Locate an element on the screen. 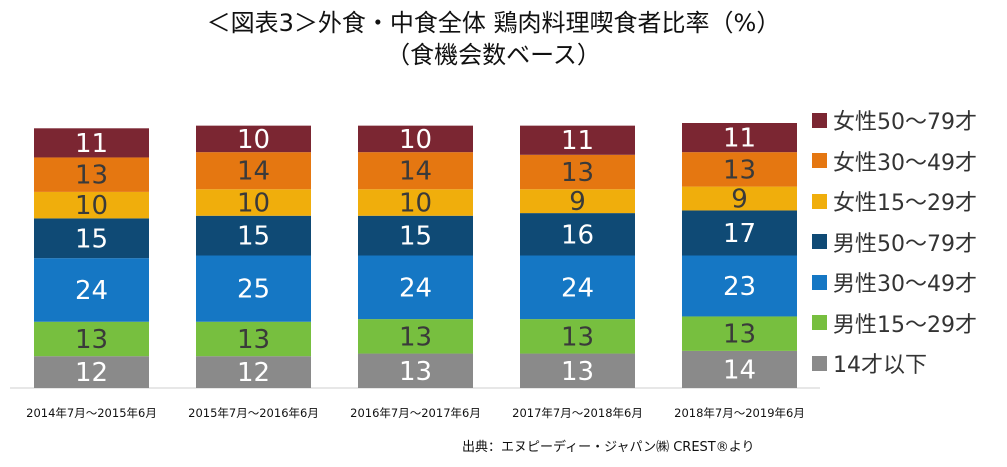 The height and width of the screenshot is (467, 1007). x-tick-label: 2015年7月～2016年6月 is located at coordinates (253, 413).